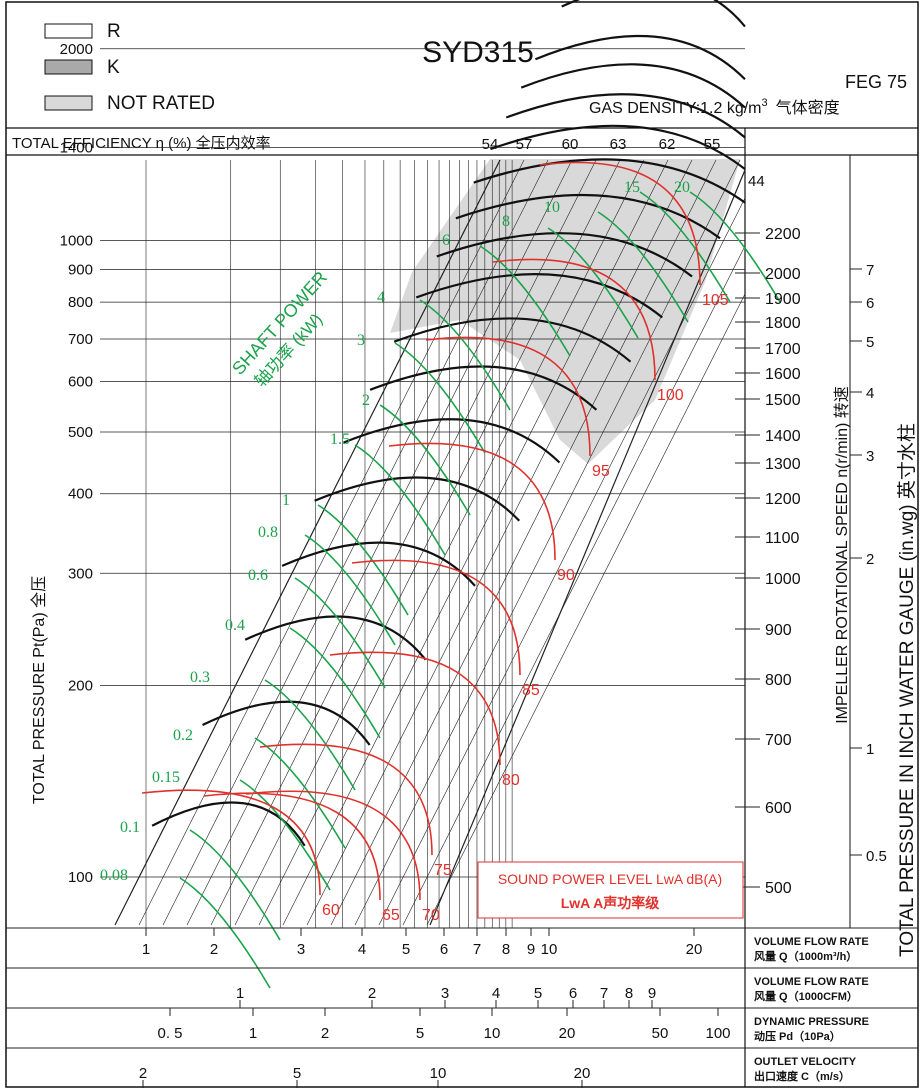  I want to click on bottom-scale-label-cn: 风量 Q（1000m³/h）, so click(805, 956).